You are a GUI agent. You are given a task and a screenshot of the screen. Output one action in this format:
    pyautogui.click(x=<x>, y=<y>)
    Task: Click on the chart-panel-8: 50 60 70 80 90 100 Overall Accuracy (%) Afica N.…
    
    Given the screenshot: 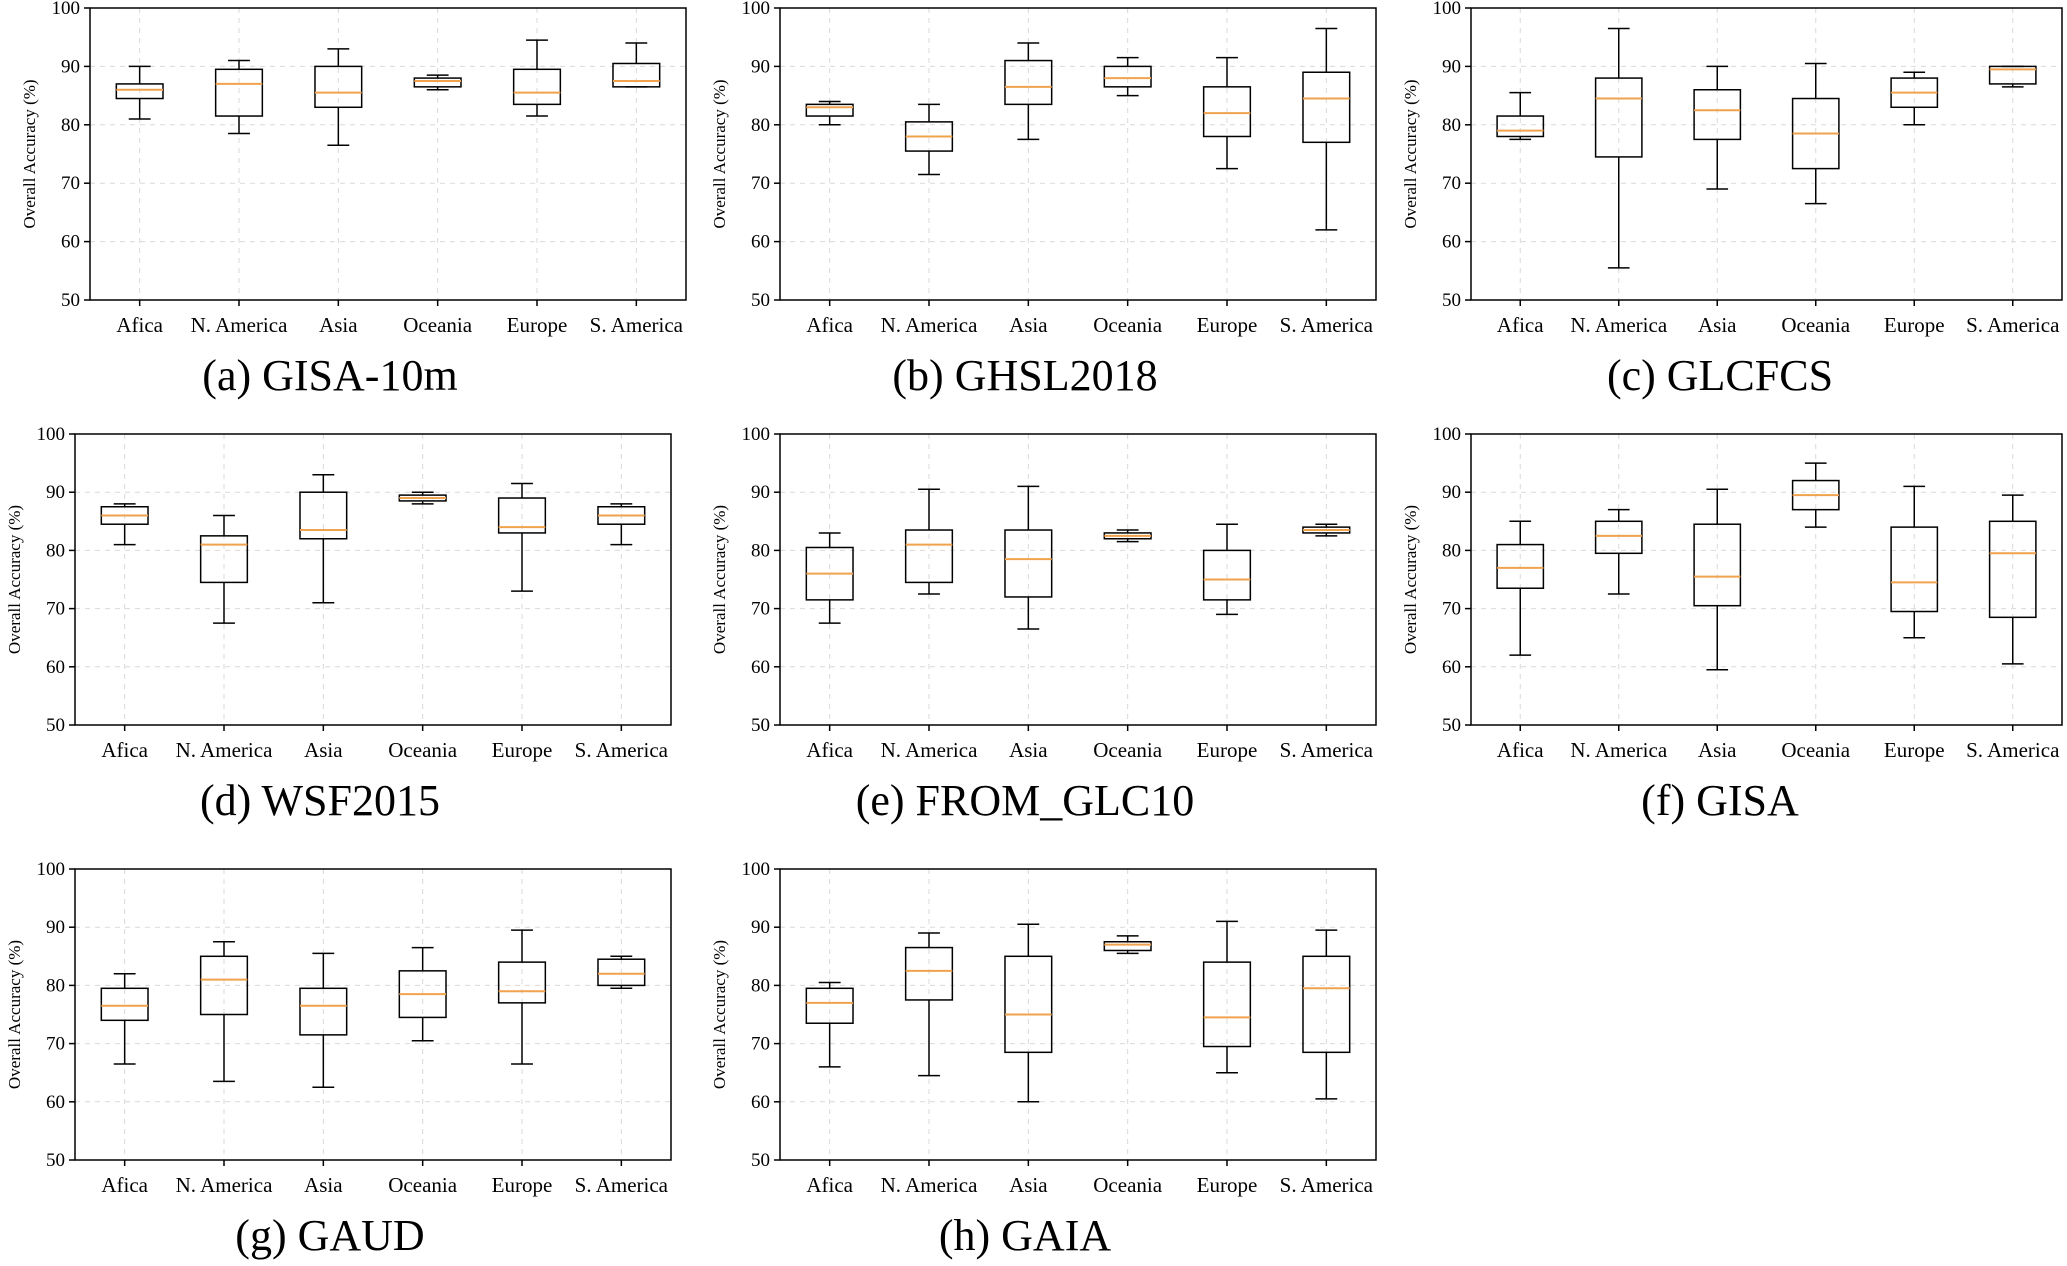 What is the action you would take?
    pyautogui.click(x=1043, y=1059)
    